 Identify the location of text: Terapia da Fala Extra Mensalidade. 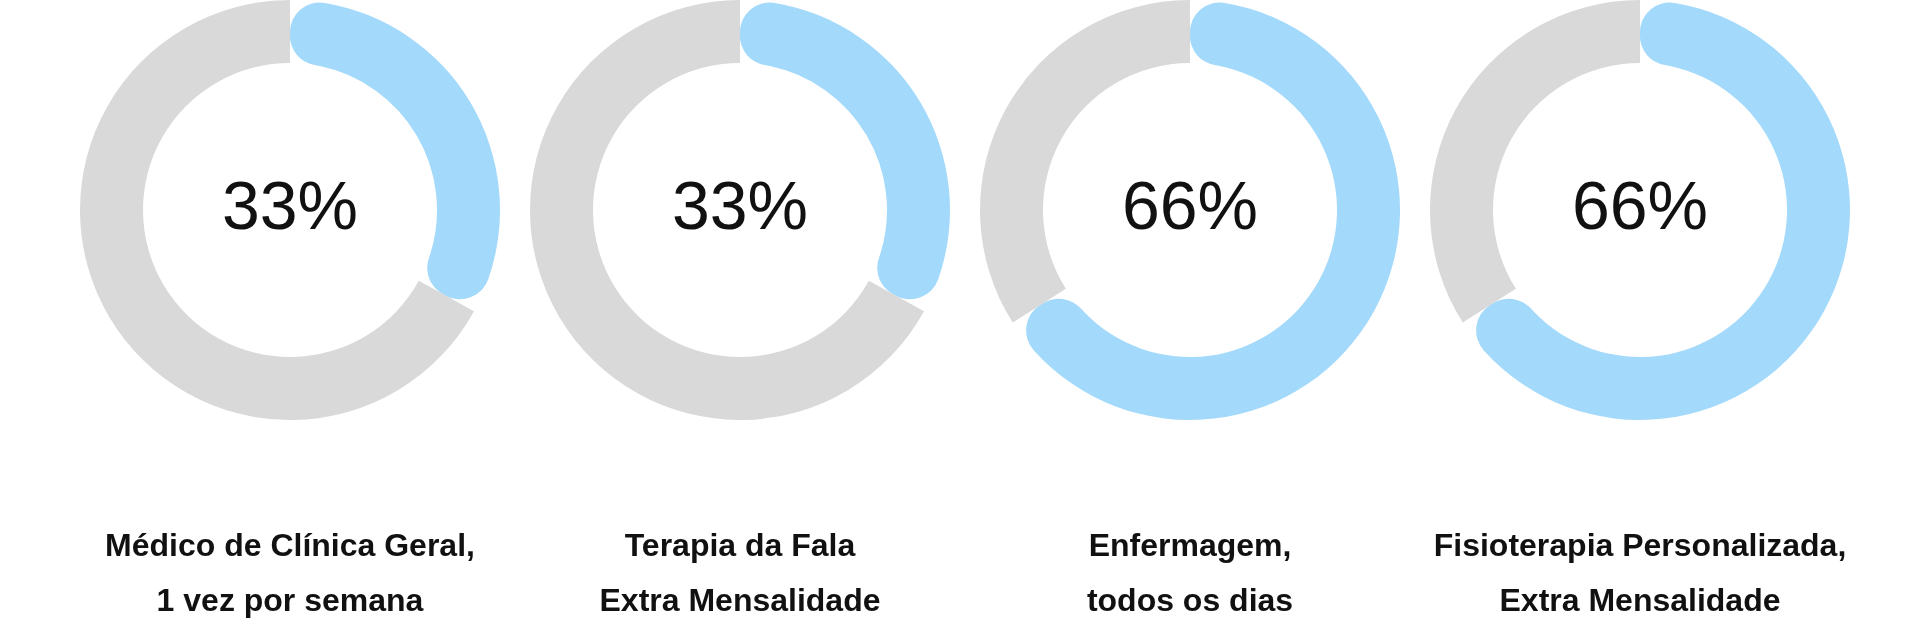
(740, 573).